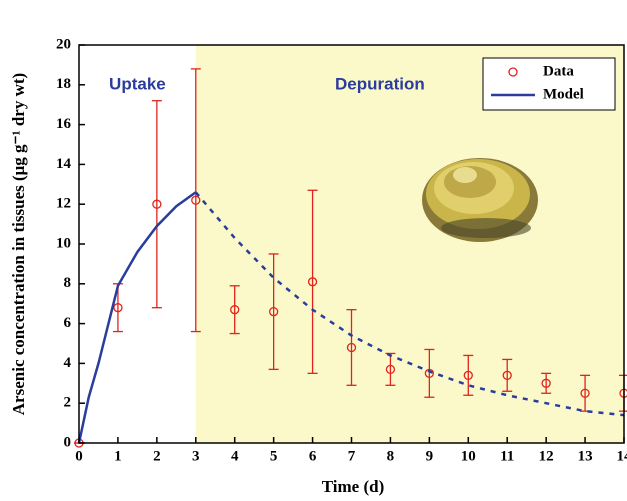 This screenshot has width=627, height=501. Describe the element at coordinates (137, 83) in the screenshot. I see `region-label: Uptake` at that location.